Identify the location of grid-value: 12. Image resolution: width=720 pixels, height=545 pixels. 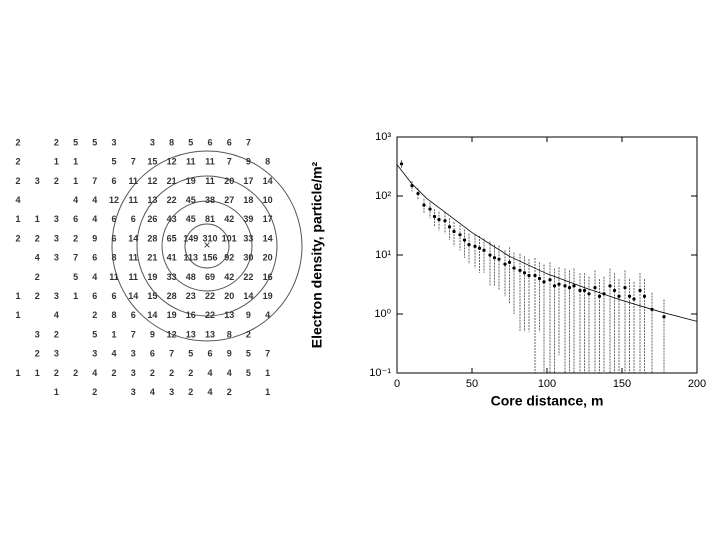
(172, 334).